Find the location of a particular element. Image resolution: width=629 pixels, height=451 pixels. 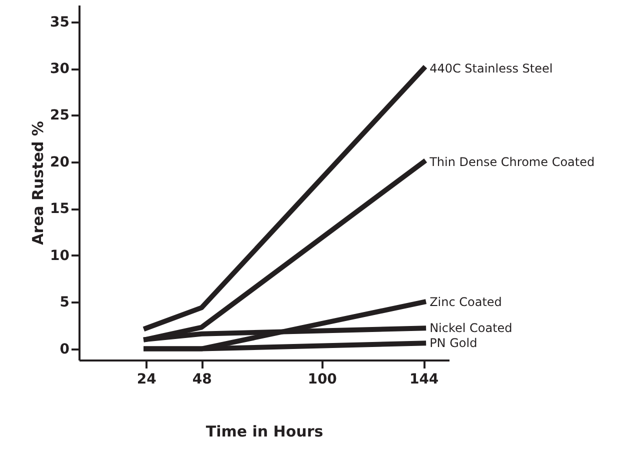

y-tick-label: 35 is located at coordinates (60, 22).